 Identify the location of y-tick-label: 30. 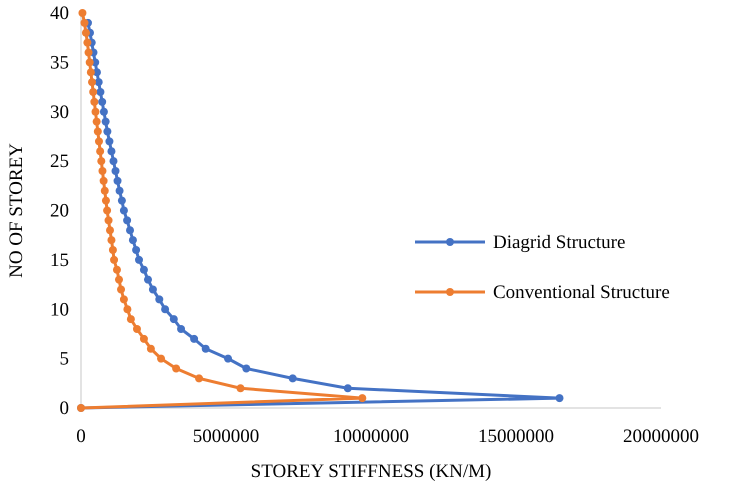
(59, 112).